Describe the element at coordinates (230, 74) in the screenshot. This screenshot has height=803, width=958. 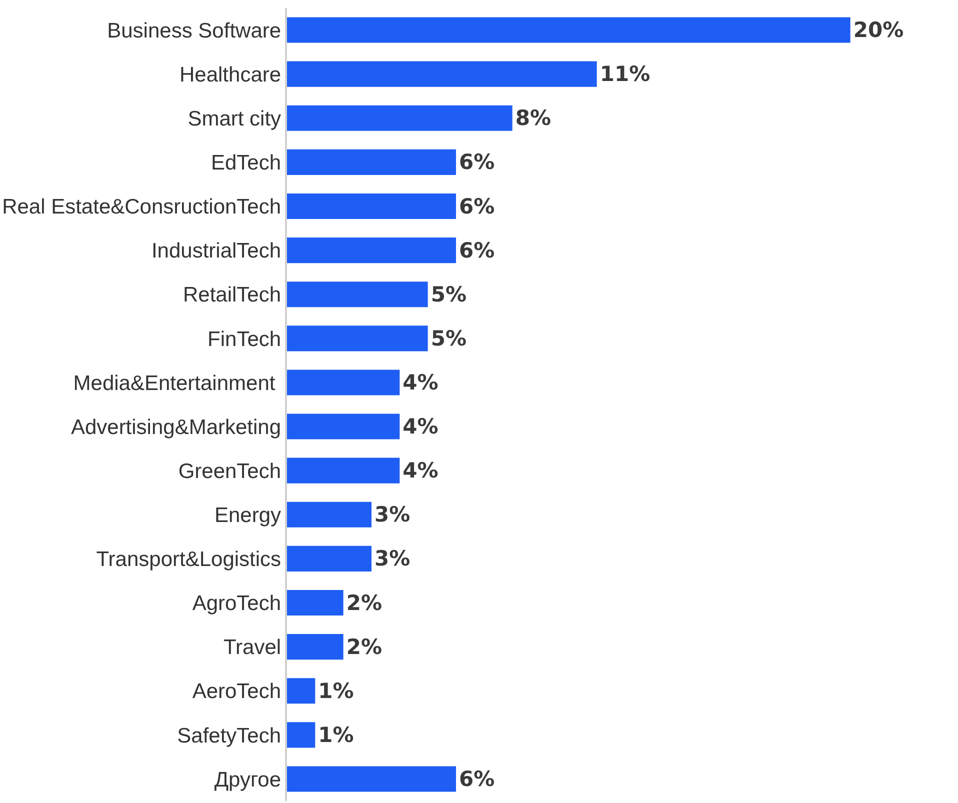
I see `y-tick-label: Healthcare` at that location.